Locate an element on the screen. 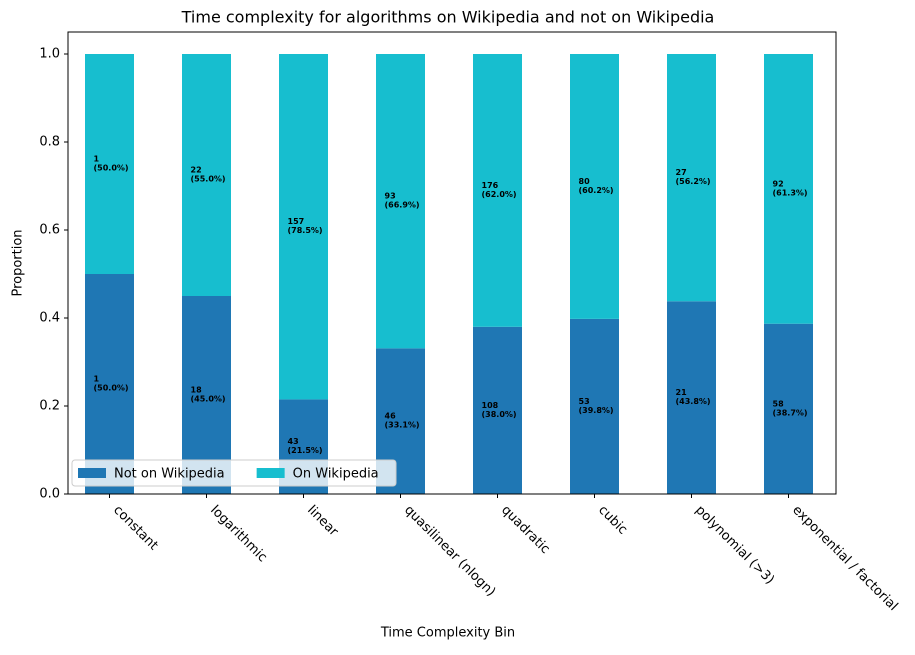  value-label: (38.7%) is located at coordinates (790, 412).